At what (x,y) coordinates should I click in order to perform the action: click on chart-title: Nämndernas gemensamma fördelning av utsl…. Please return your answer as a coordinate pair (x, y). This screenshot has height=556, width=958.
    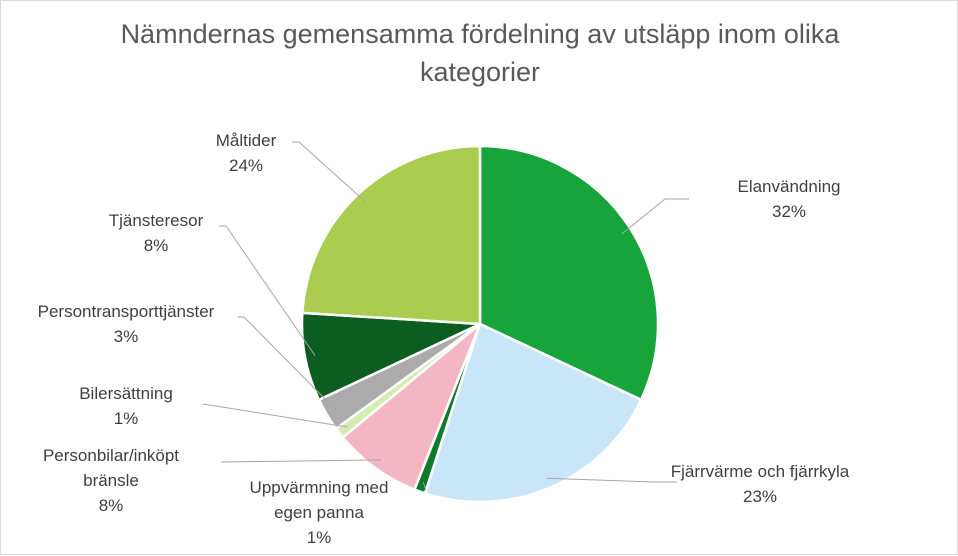
    Looking at the image, I should click on (481, 34).